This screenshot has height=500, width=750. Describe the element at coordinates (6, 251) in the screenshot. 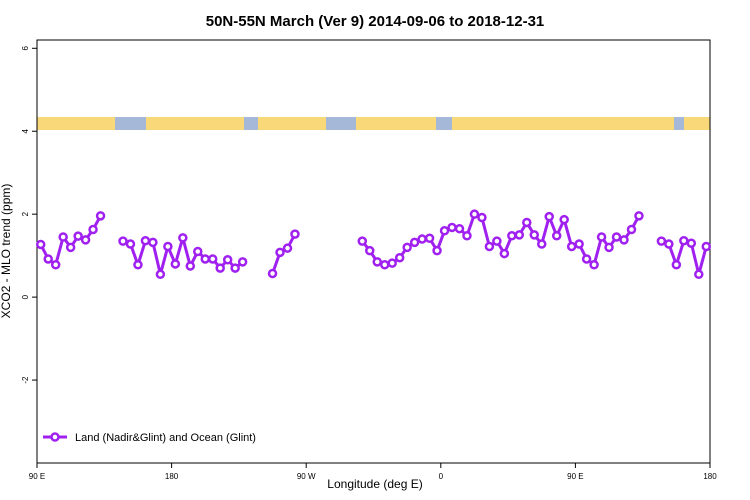

I see `y-axis-label: XCO2 - MLO trend (ppm)` at that location.